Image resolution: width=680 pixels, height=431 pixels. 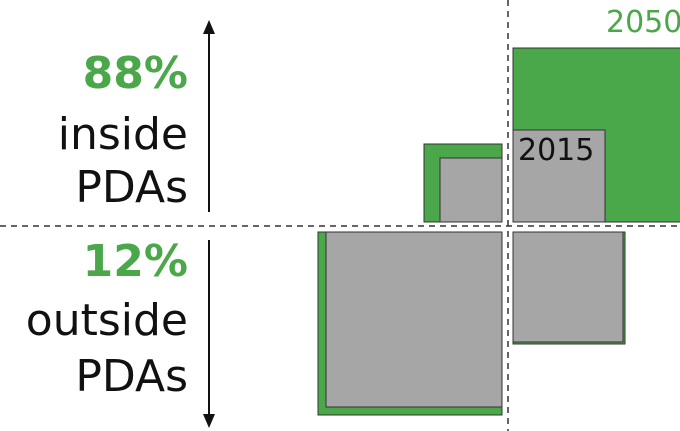 I want to click on year-label-2015: 2015, so click(x=556, y=150).